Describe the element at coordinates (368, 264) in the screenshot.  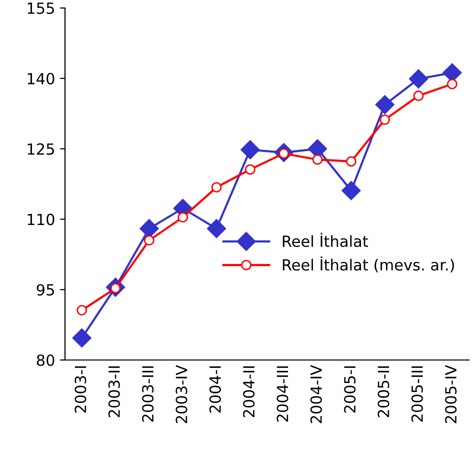
I see `legend-label: Reel İthalat (mevs. ar.)` at that location.